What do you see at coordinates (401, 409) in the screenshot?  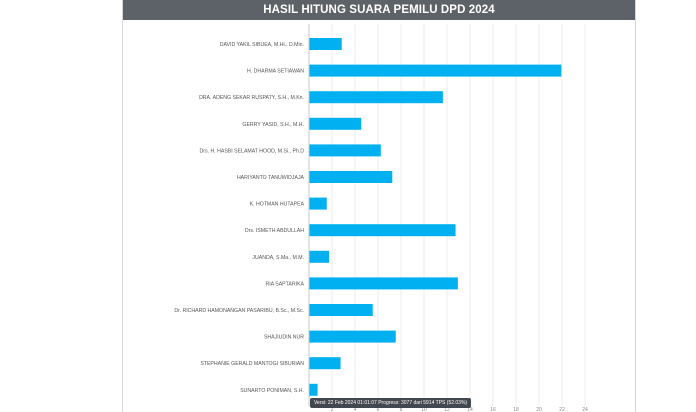 I see `x-tick-label: 8` at bounding box center [401, 409].